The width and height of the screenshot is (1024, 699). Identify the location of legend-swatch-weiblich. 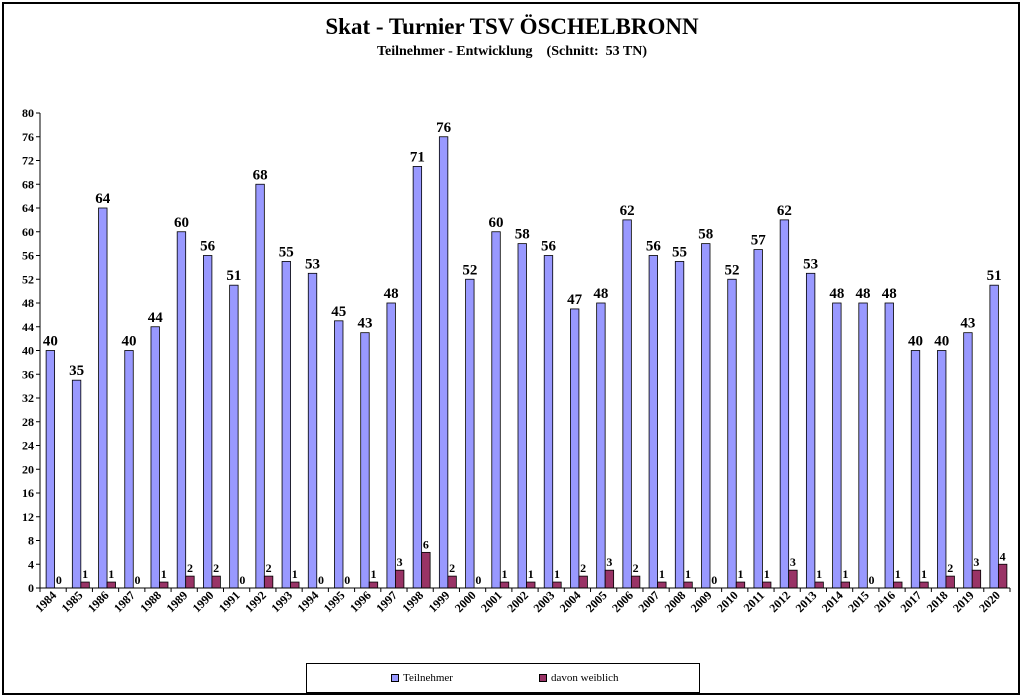
(543, 678).